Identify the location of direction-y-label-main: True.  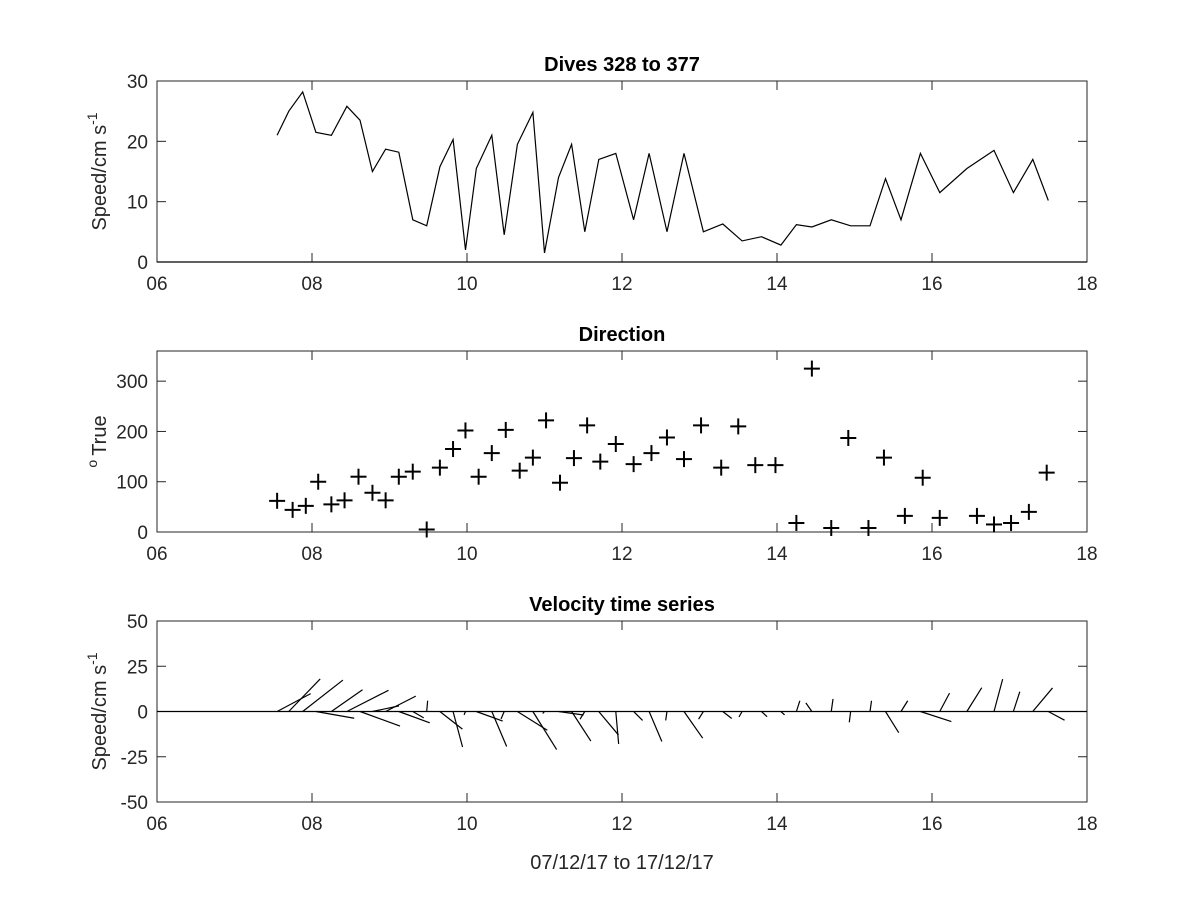
(100, 435).